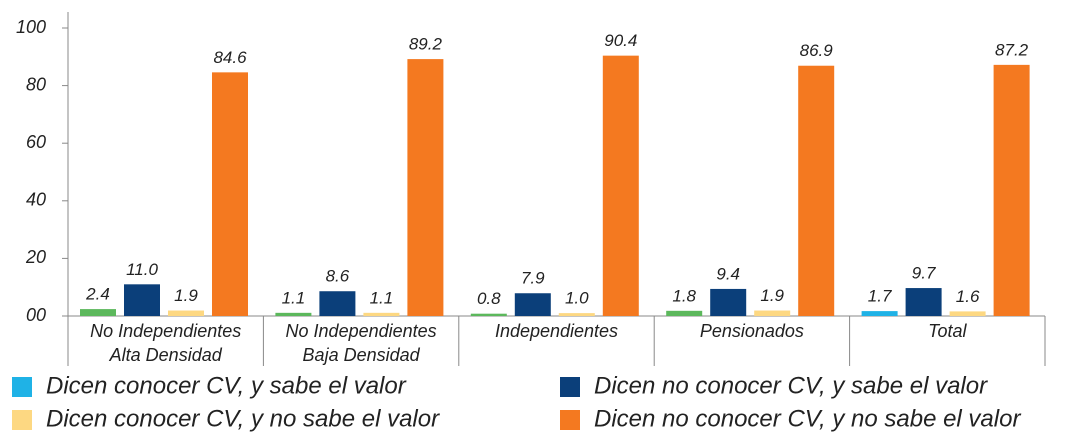 The image size is (1067, 439). I want to click on value-label: 90.4, so click(620, 40).